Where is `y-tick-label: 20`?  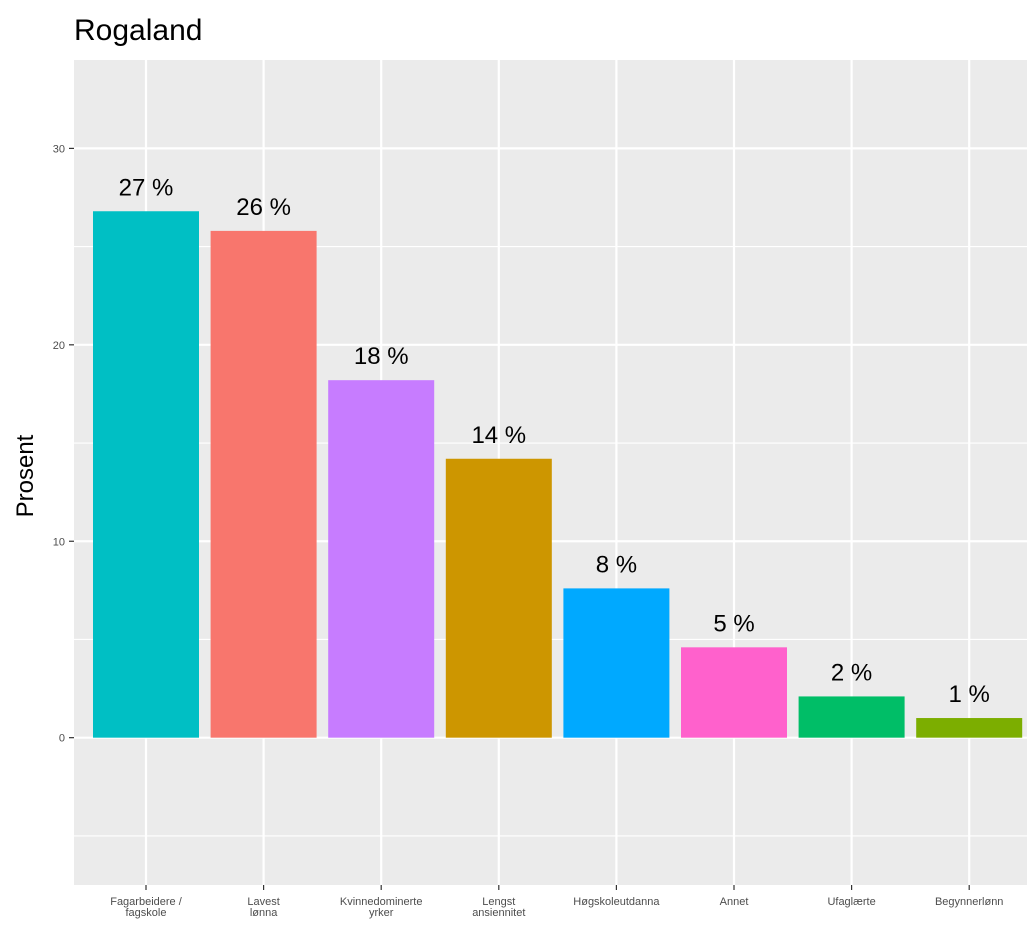
y-tick-label: 20 is located at coordinates (59, 346).